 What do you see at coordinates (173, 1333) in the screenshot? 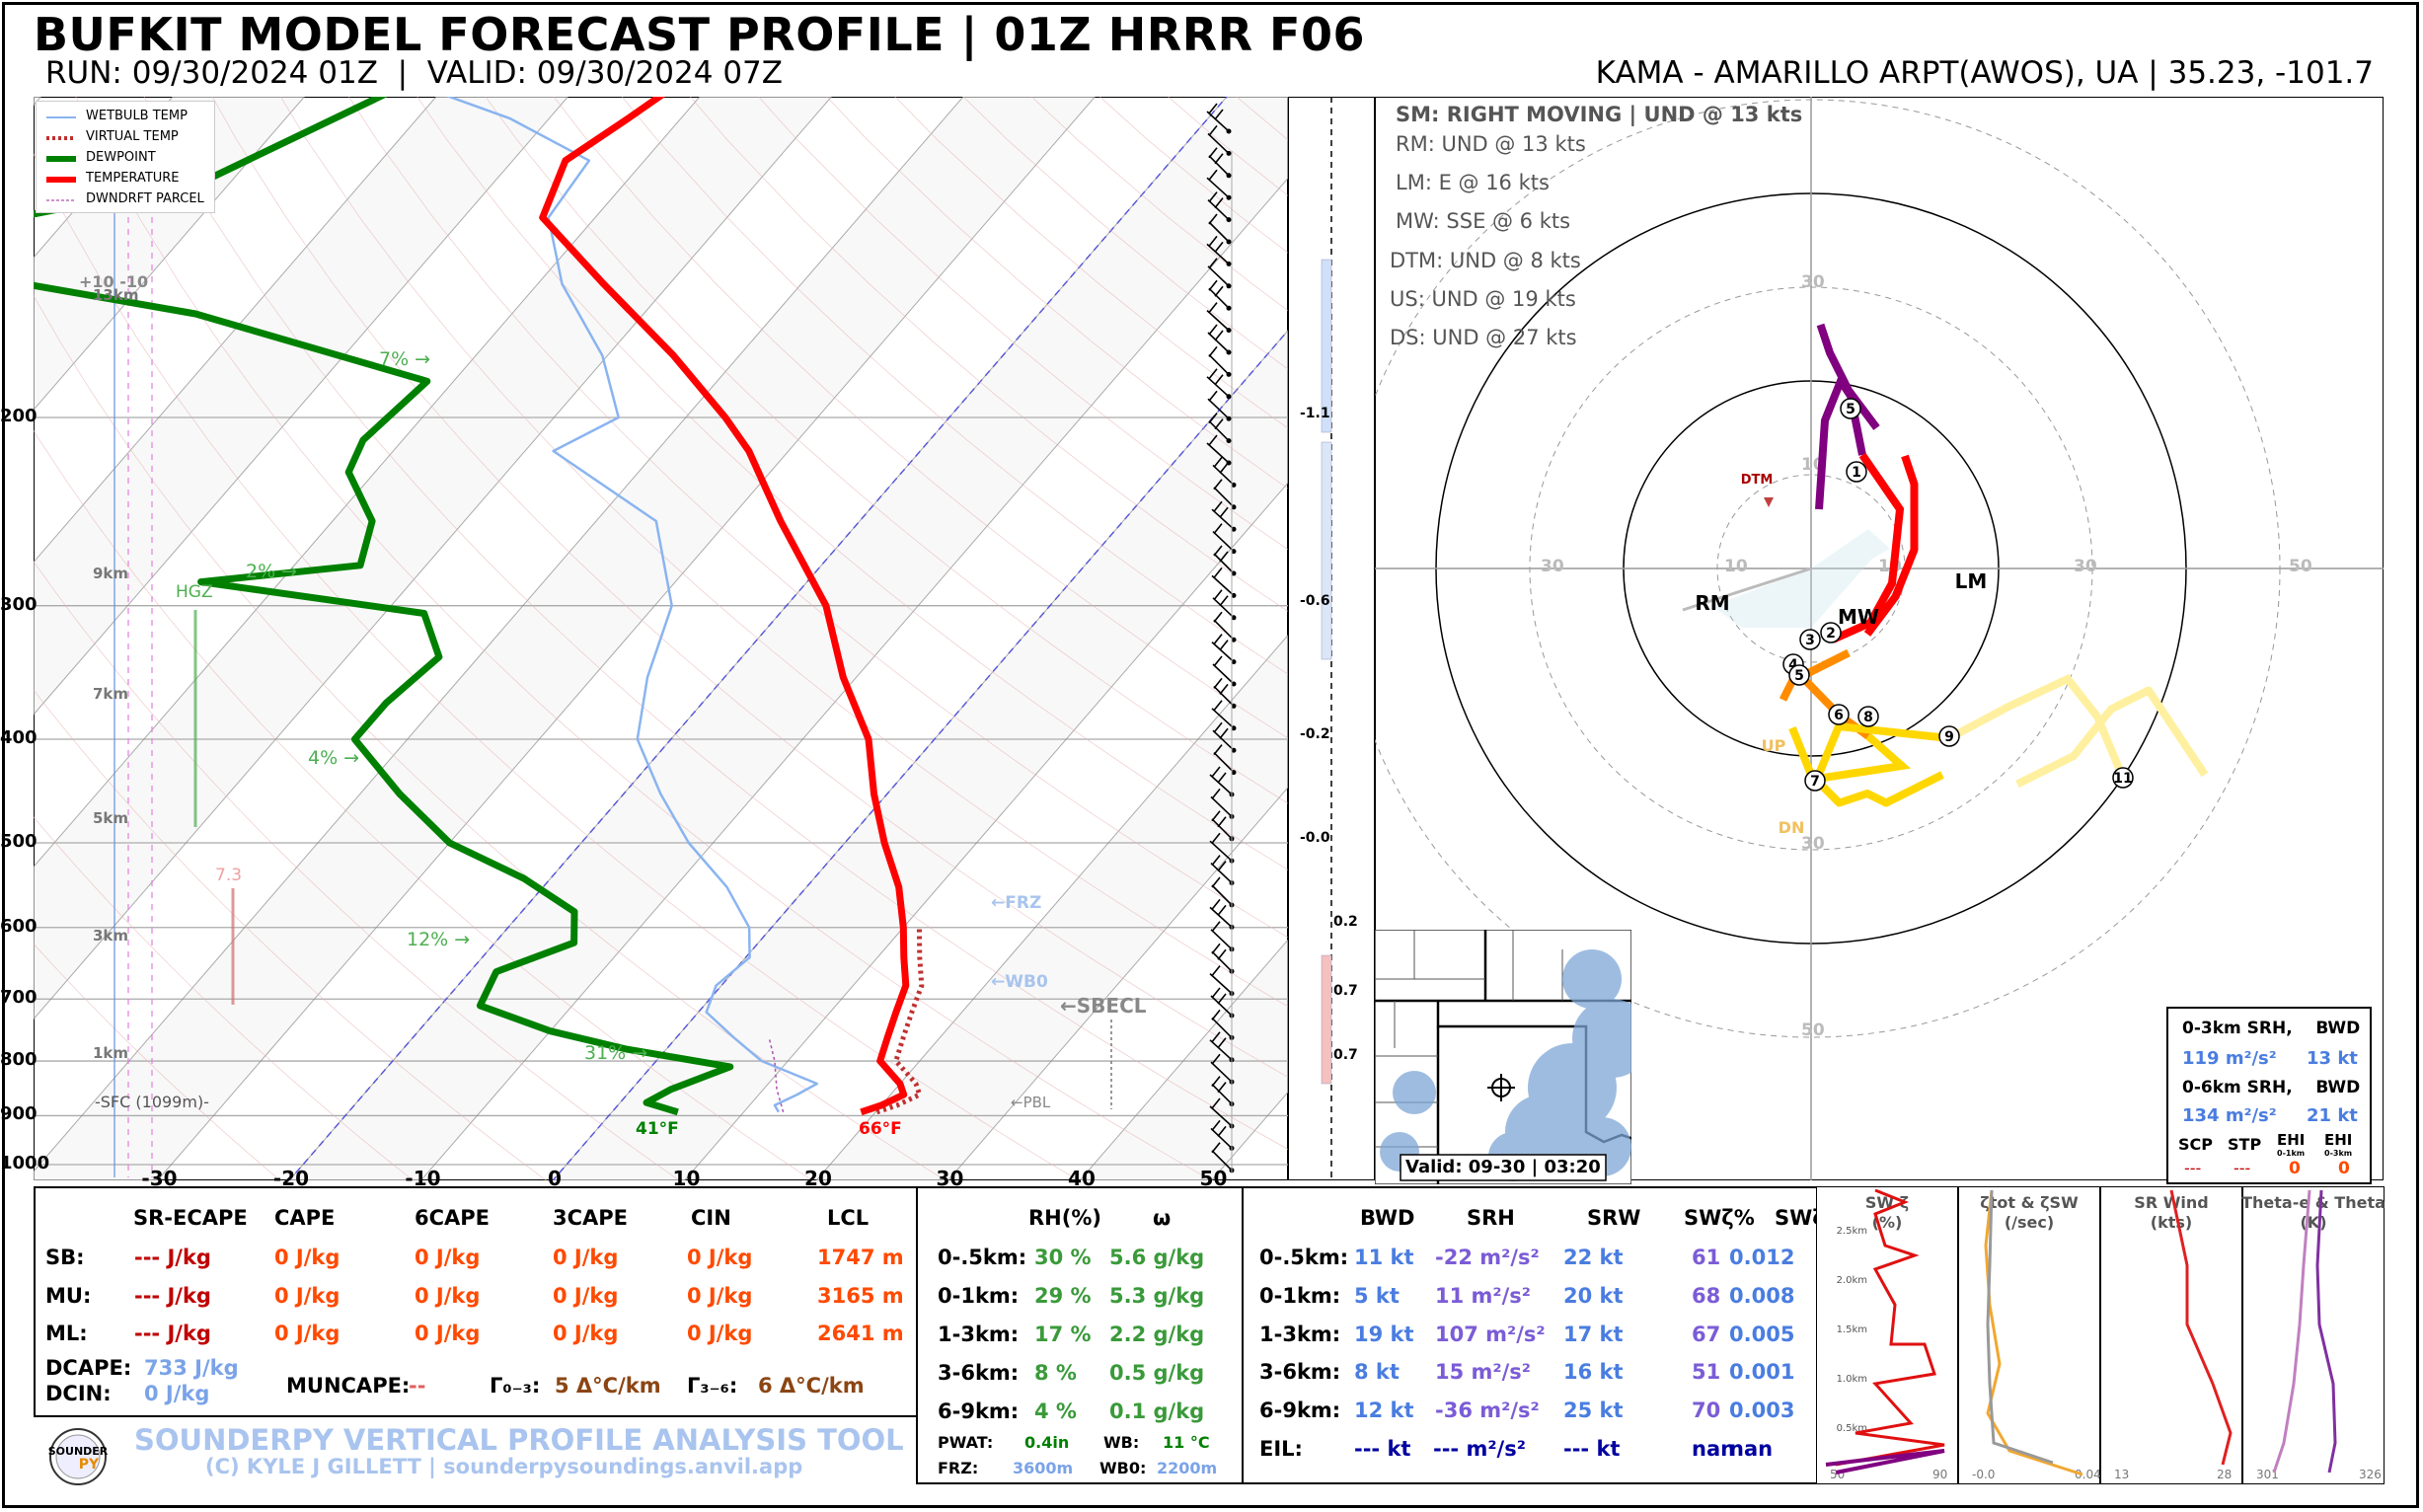
I see `thermo-cell: --- J/kg` at bounding box center [173, 1333].